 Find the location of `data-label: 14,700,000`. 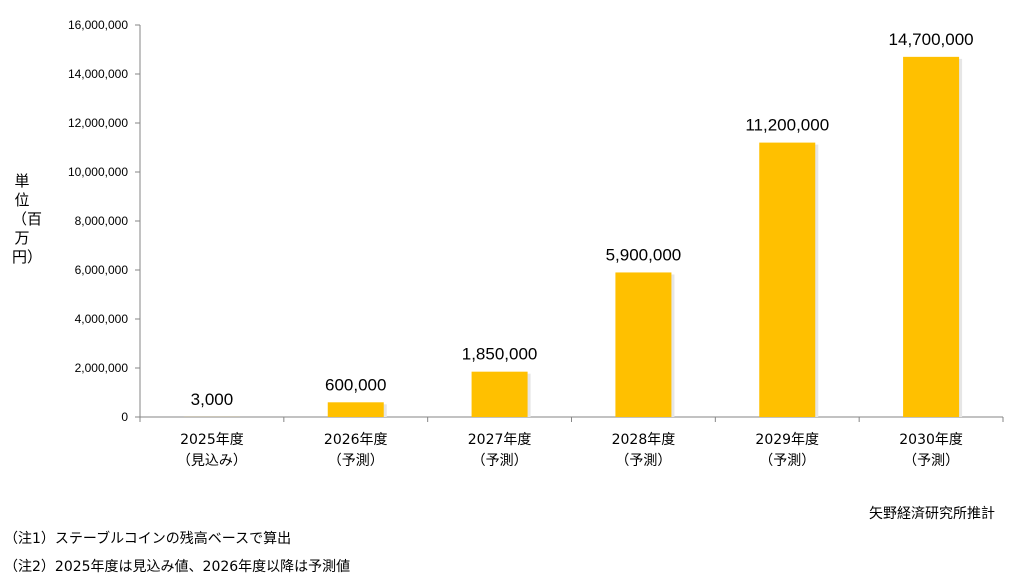

data-label: 14,700,000 is located at coordinates (931, 39).